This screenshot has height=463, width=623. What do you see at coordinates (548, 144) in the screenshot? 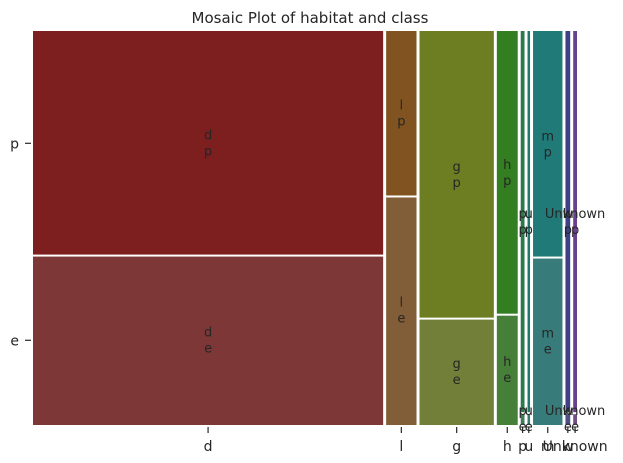
I see `cell-m-p` at bounding box center [548, 144].